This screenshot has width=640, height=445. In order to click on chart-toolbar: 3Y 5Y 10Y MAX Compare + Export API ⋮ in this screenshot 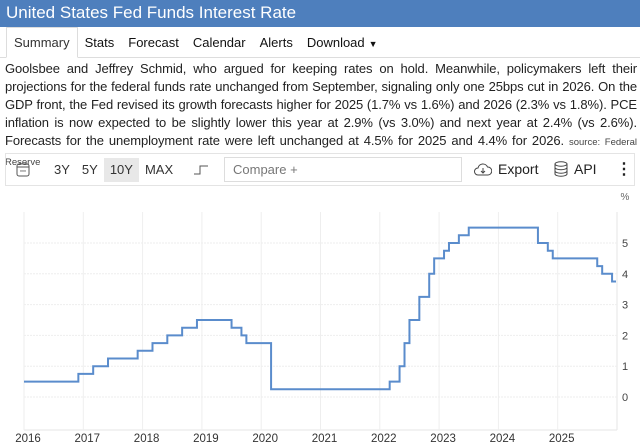, I will do `click(320, 169)`.